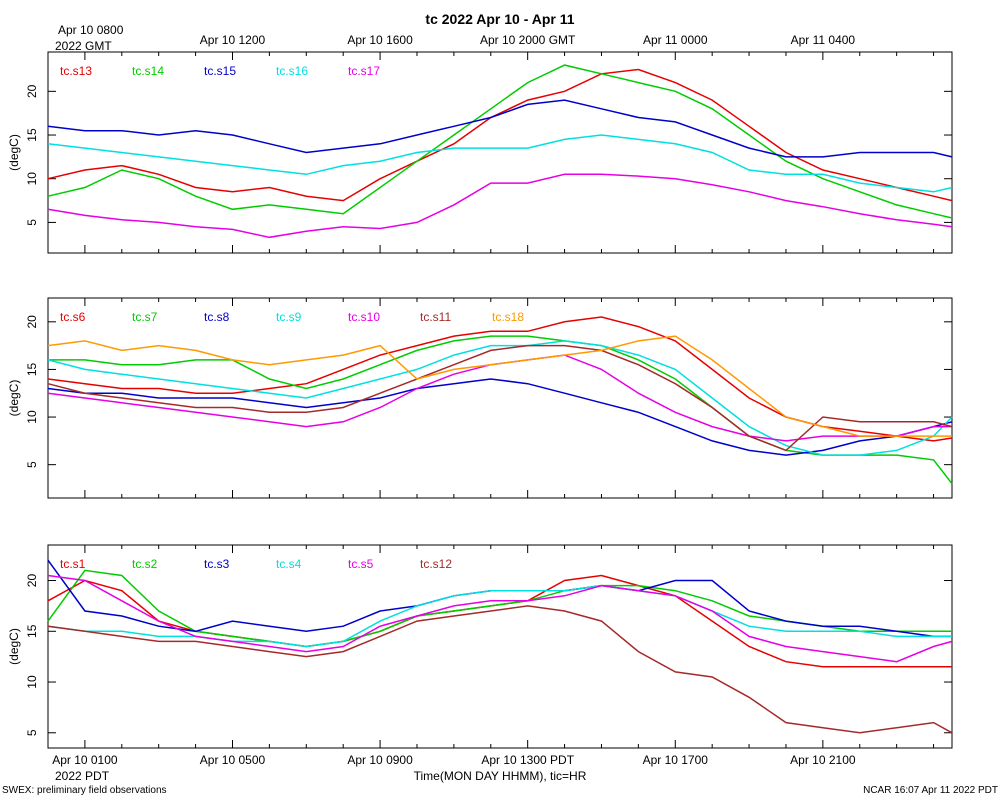 The image size is (1000, 800). I want to click on gmt-first-label-sub: 2022 GMT, so click(83, 46).